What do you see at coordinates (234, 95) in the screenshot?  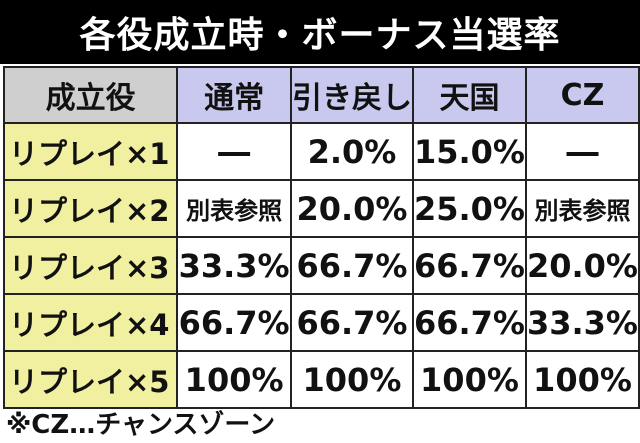 I see `header-cell-normal: 通常` at bounding box center [234, 95].